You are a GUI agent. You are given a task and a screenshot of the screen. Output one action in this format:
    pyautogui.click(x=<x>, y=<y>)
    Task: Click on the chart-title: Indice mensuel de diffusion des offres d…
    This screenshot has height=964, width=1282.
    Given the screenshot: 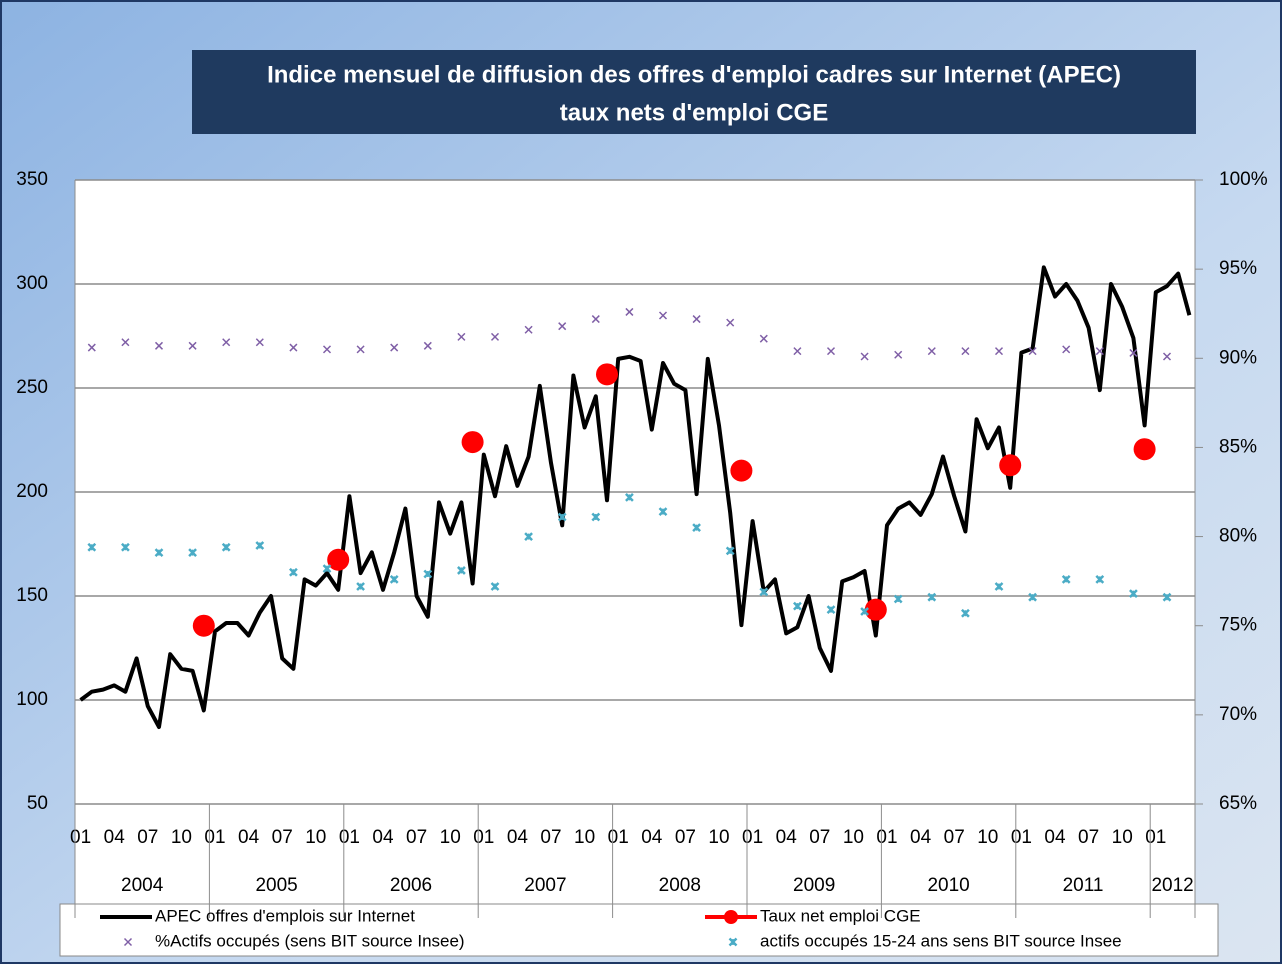 What is the action you would take?
    pyautogui.click(x=694, y=74)
    